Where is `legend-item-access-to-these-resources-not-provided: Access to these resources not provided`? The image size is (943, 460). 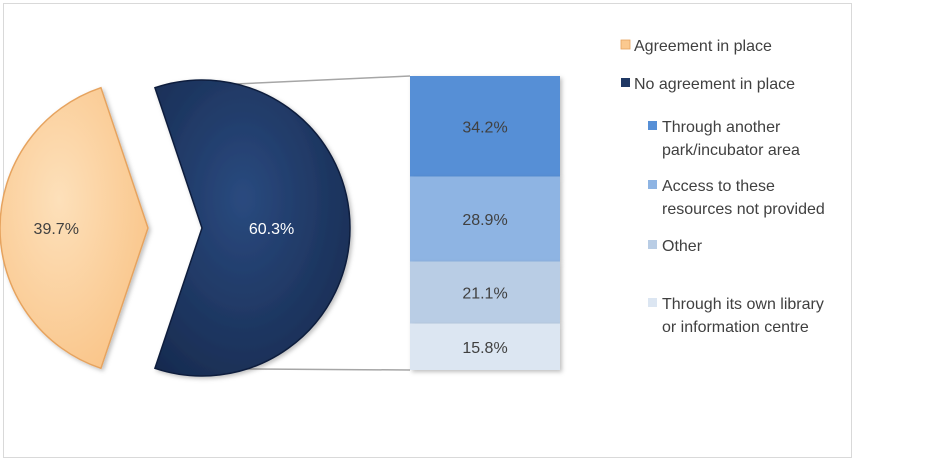 legend-item-access-to-these-resources-not-provided: Access to these resources not provided is located at coordinates (736, 198).